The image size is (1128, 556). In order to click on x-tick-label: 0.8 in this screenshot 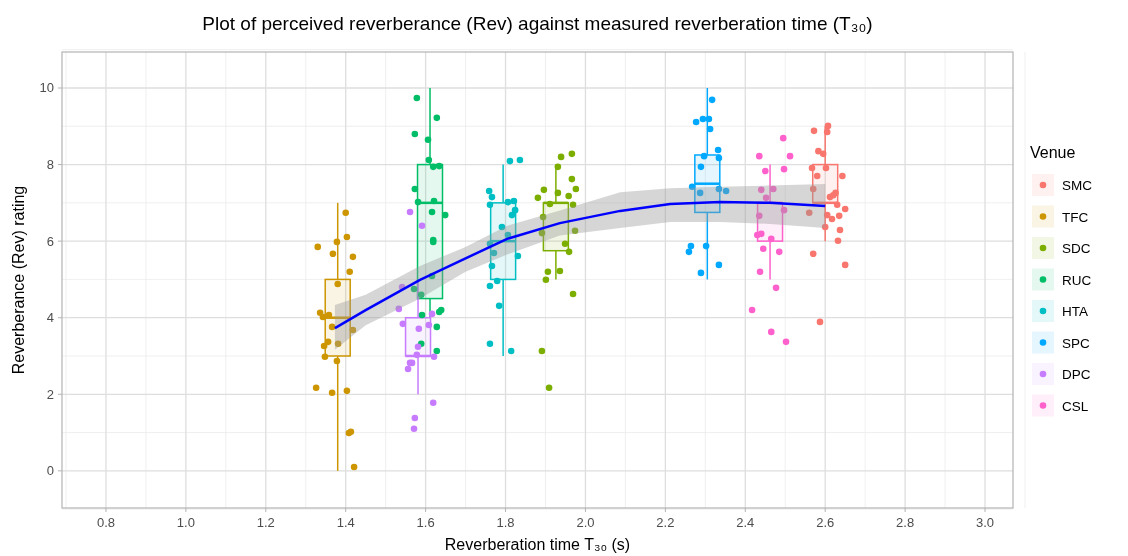, I will do `click(105, 522)`.